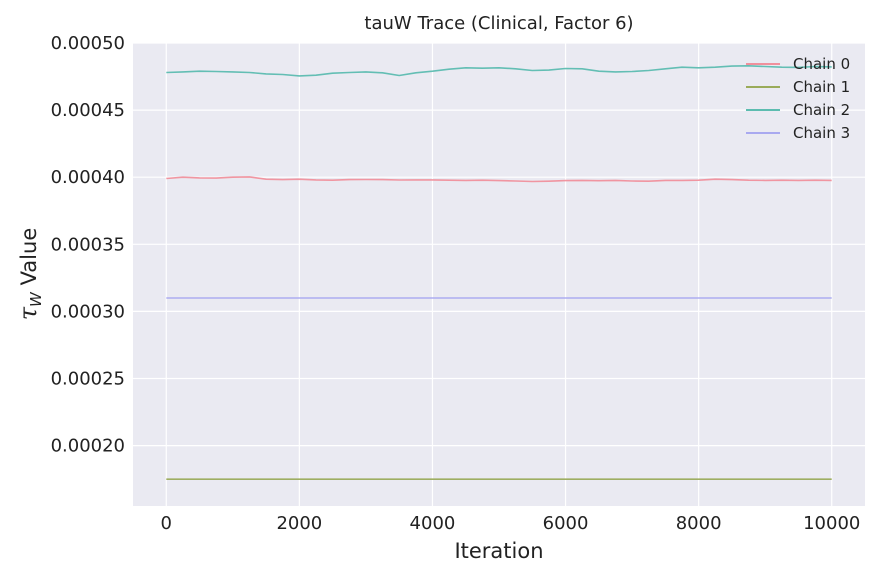  What do you see at coordinates (498, 23) in the screenshot?
I see `chart-title: tauW Trace (Clinical, Factor 6)` at bounding box center [498, 23].